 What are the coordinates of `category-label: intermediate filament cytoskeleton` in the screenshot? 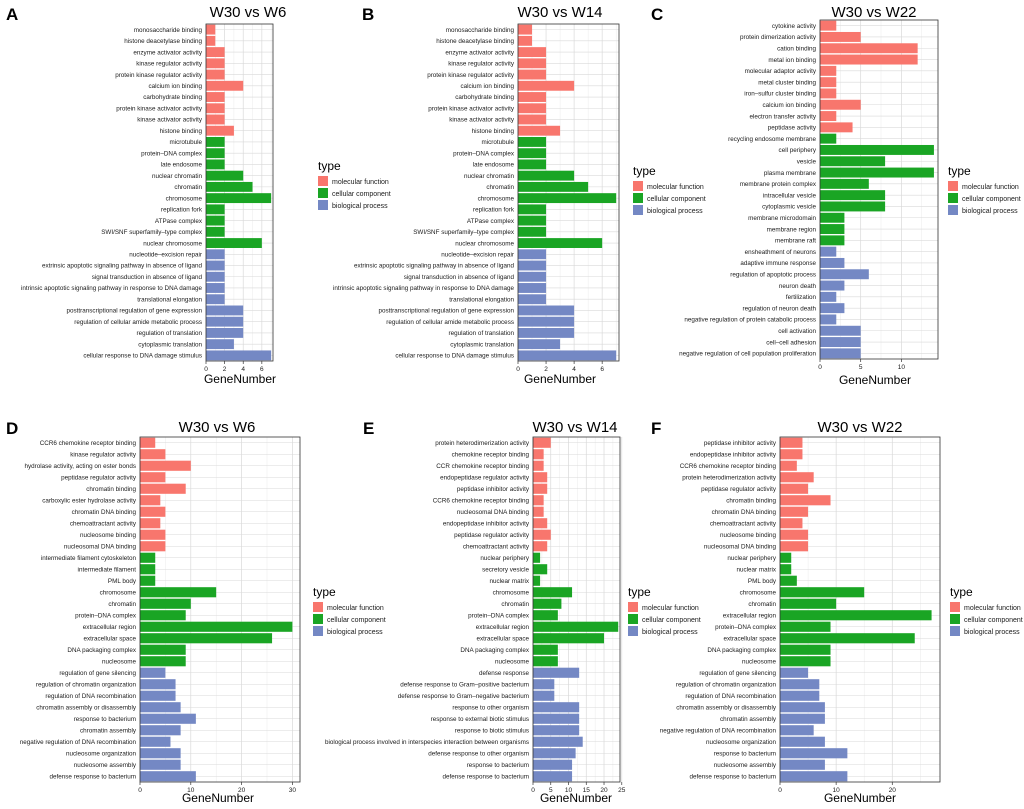 It's located at (89, 558).